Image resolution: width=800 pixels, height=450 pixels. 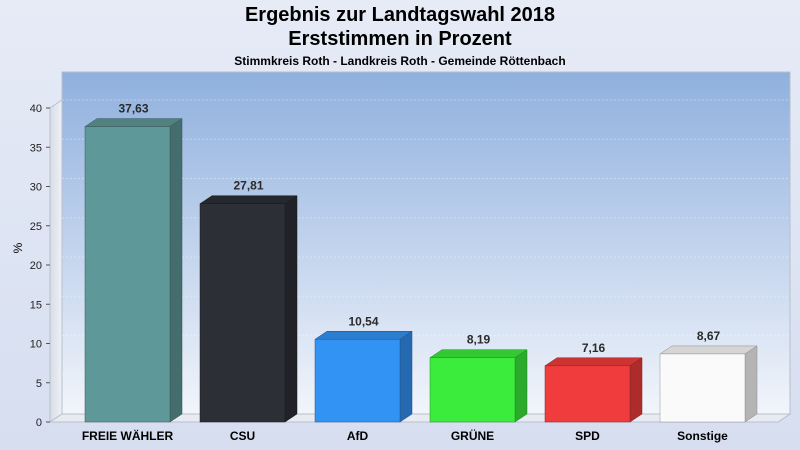 I want to click on x-tick-label: GRÜNE, so click(x=472, y=435).